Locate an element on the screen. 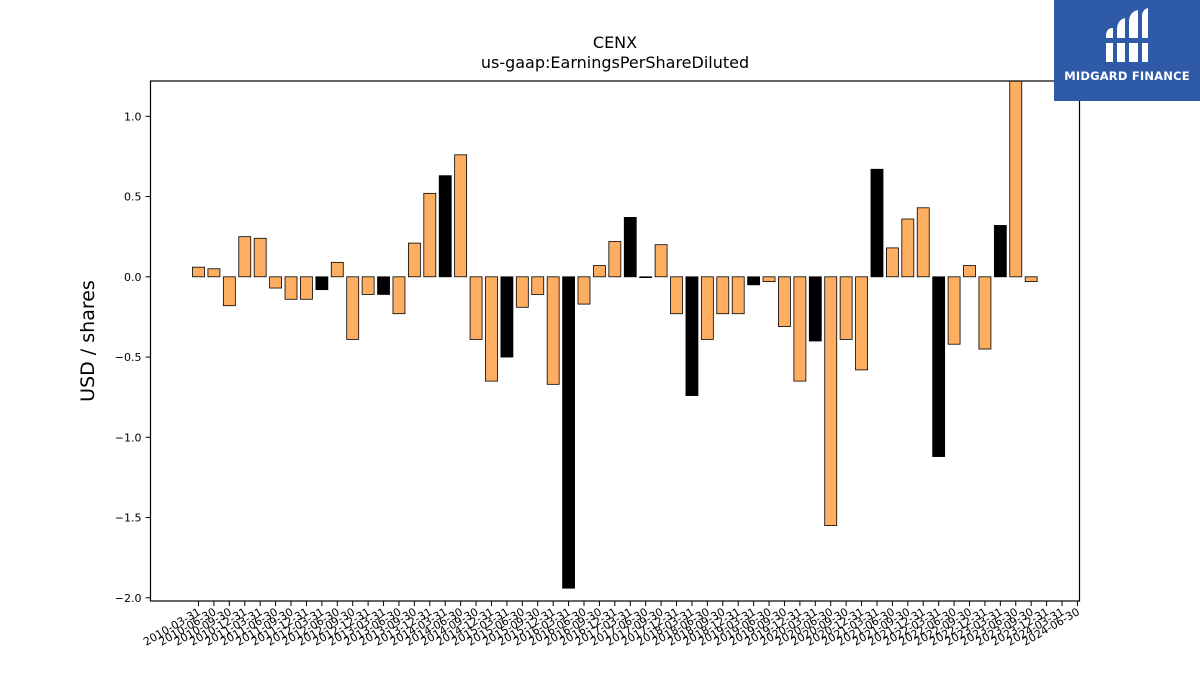 This screenshot has width=1200, height=675. y-tick-label: 1.0 is located at coordinates (133, 116).